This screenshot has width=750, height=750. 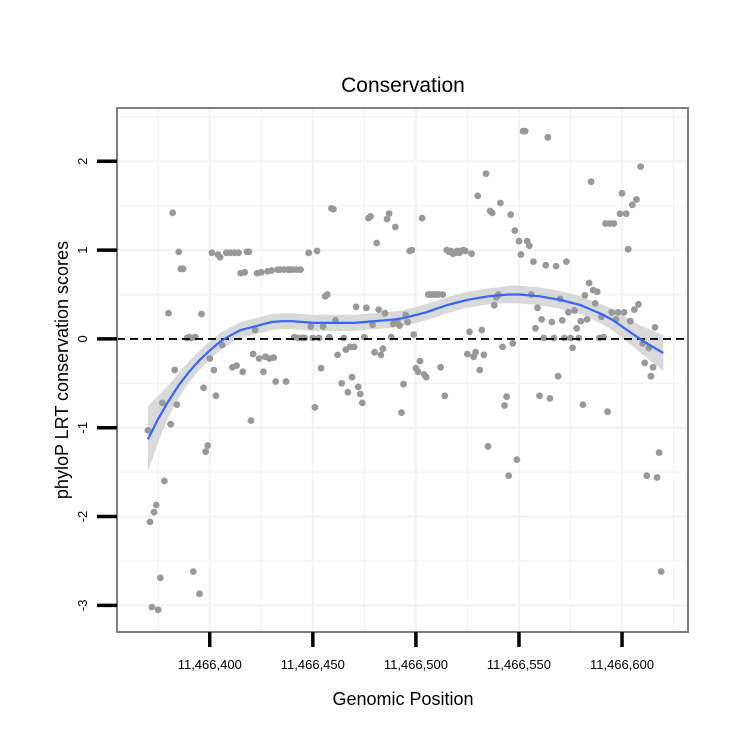 I want to click on smooth-line, so click(x=405, y=366).